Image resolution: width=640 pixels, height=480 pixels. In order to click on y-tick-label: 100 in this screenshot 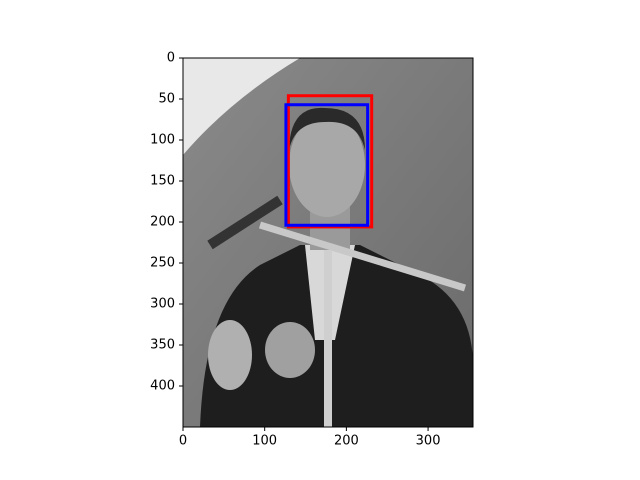, I will do `click(162, 140)`.